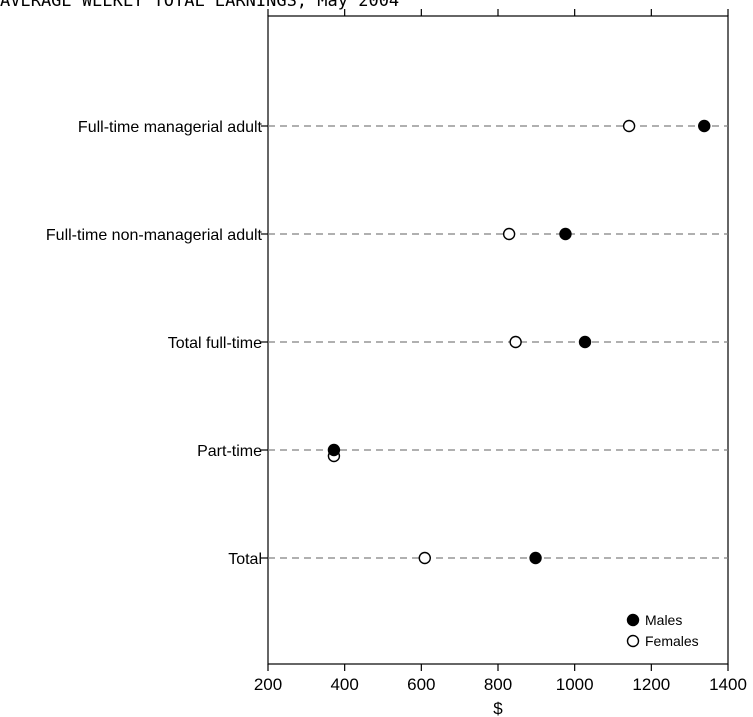 The height and width of the screenshot is (717, 753). Describe the element at coordinates (199, 5) in the screenshot. I see `chart-title: AVERAGE WEEKLY TOTAL EARNINGS, May 2004` at that location.